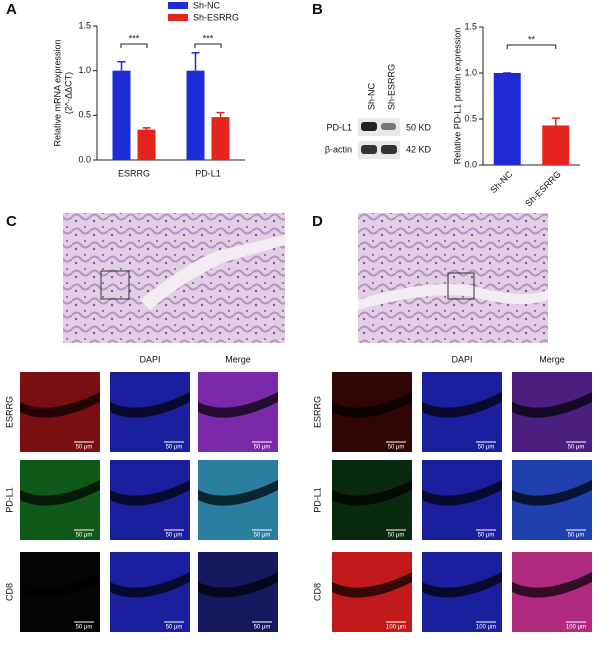  Describe the element at coordinates (134, 173) in the screenshot. I see `x-tick-label: ESRRG` at that location.